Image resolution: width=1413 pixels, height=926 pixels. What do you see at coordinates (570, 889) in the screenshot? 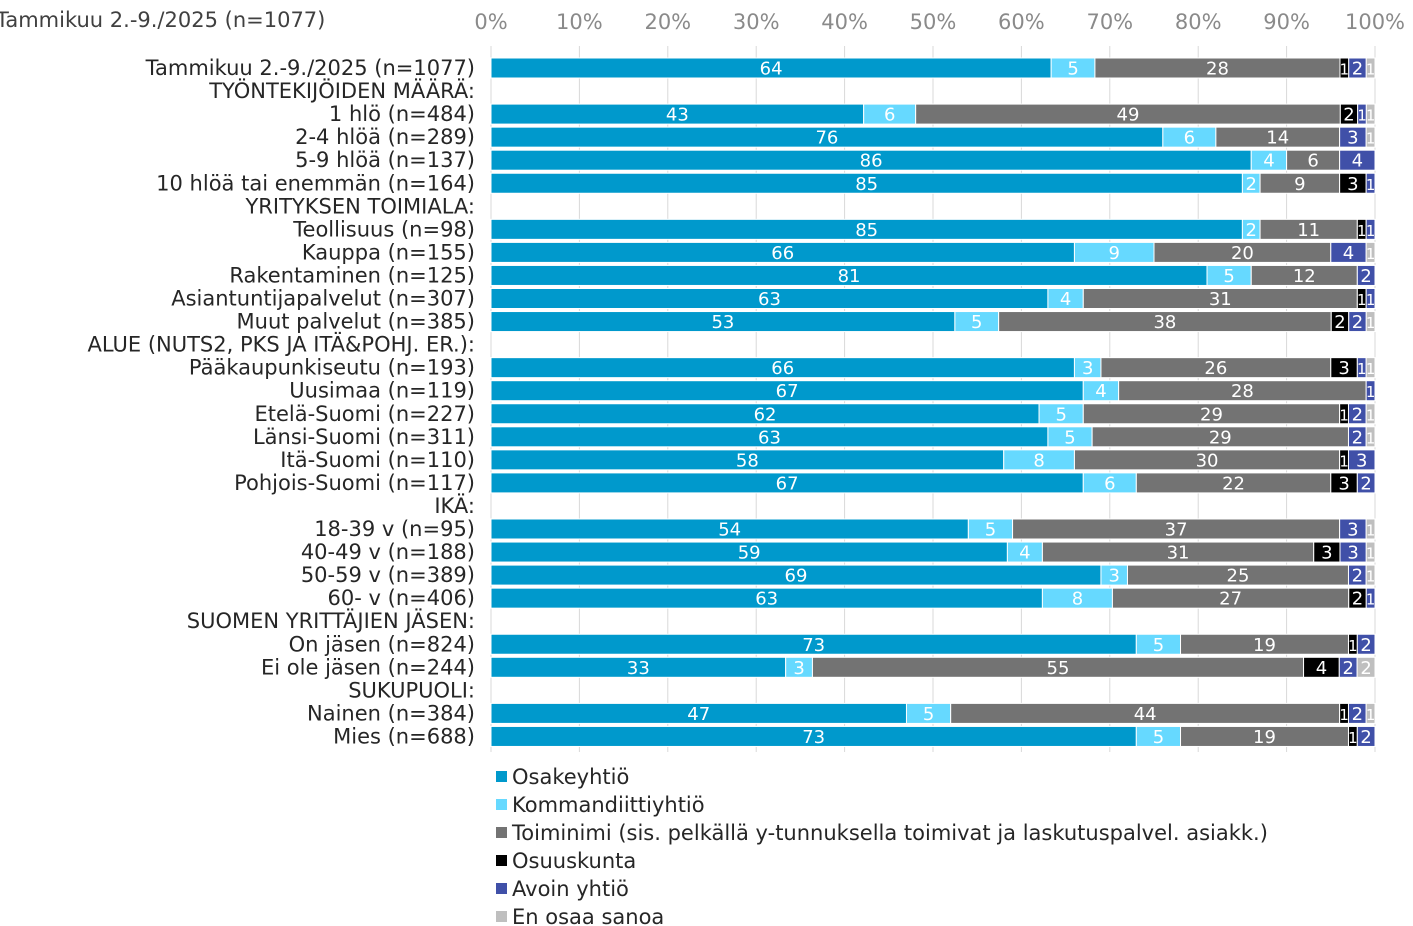
I see `legend-label: Avoin yhtiö` at bounding box center [570, 889].